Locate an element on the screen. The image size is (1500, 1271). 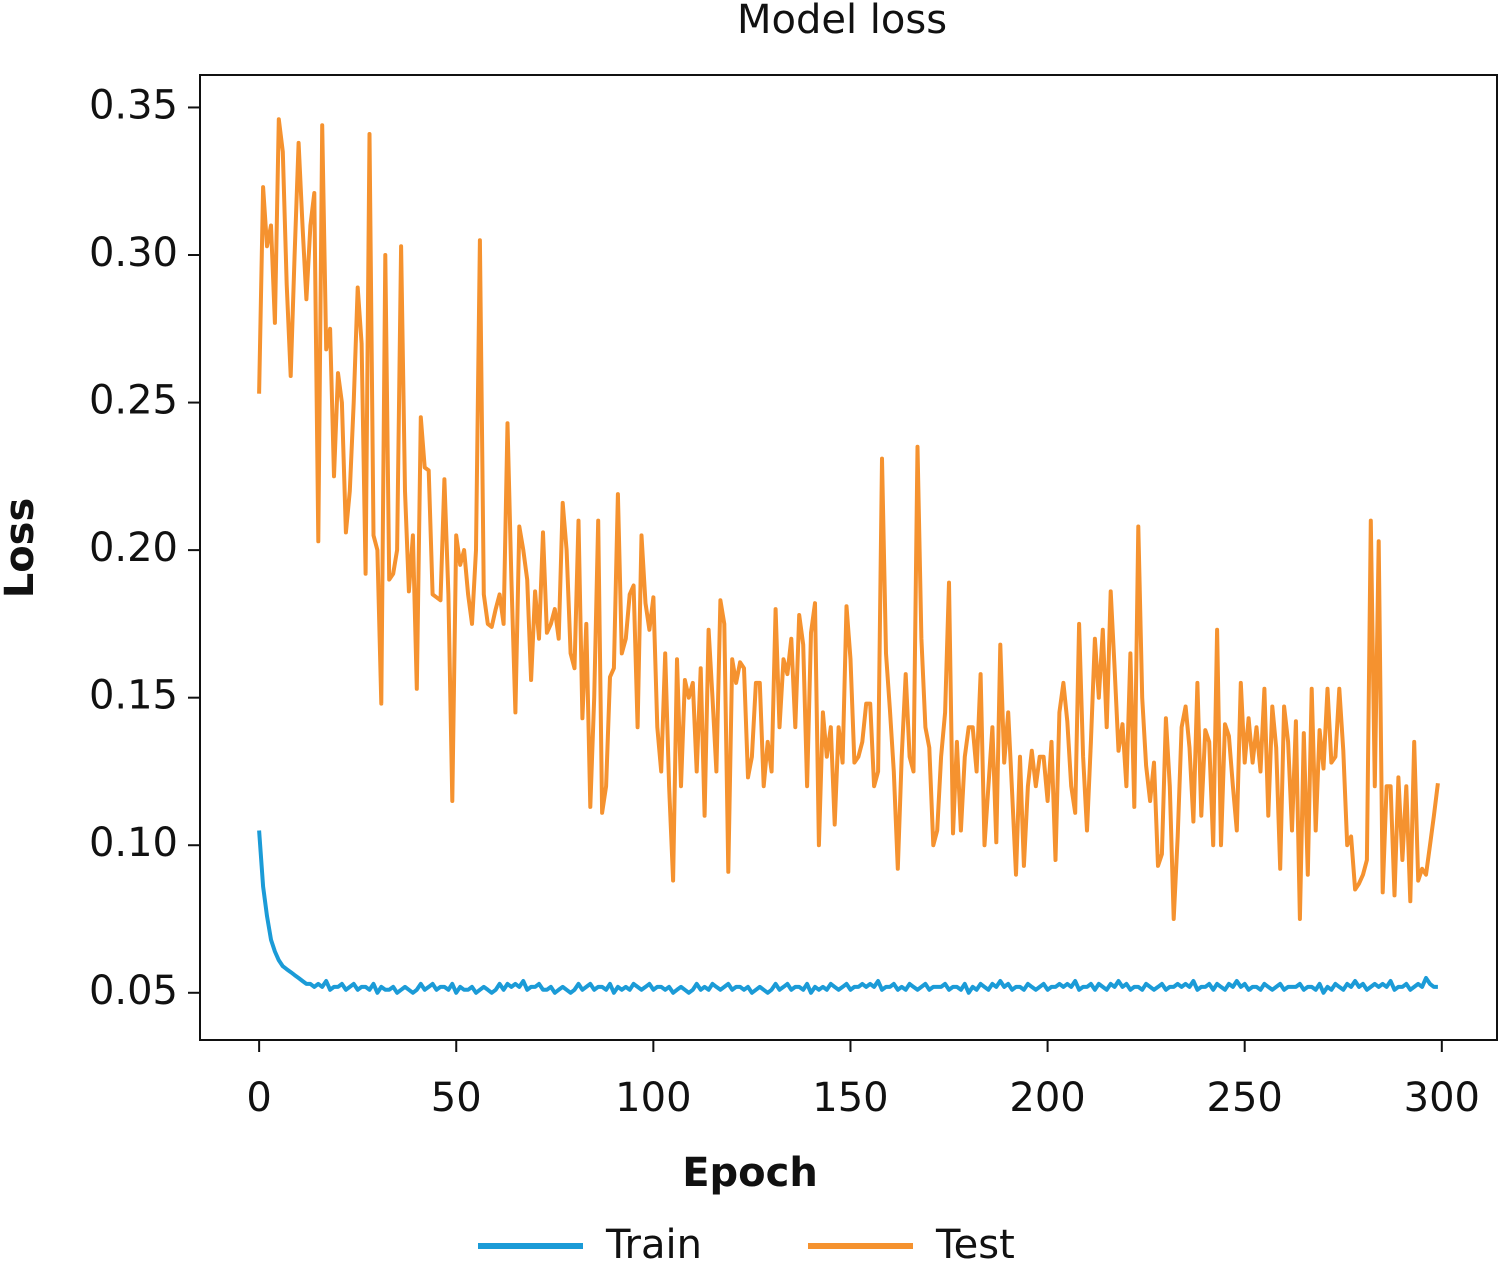
y-tick-label: 0.10 is located at coordinates (133, 843).